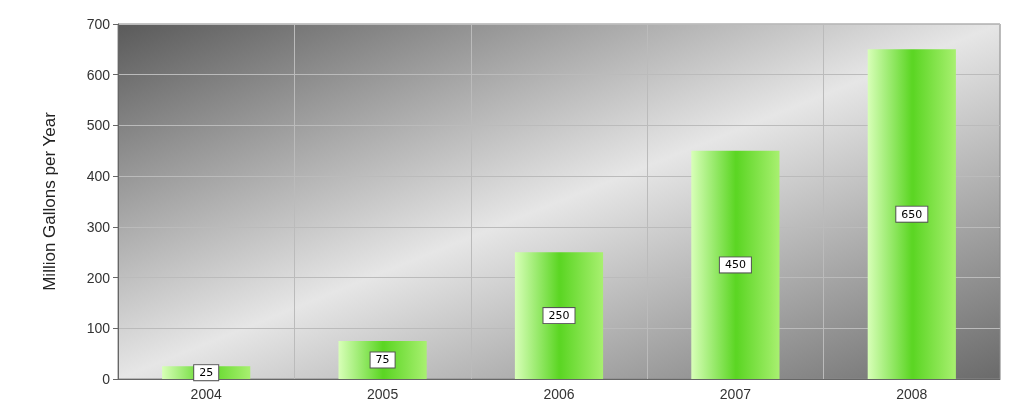  Describe the element at coordinates (106, 379) in the screenshot. I see `y-tick-label: 0` at that location.